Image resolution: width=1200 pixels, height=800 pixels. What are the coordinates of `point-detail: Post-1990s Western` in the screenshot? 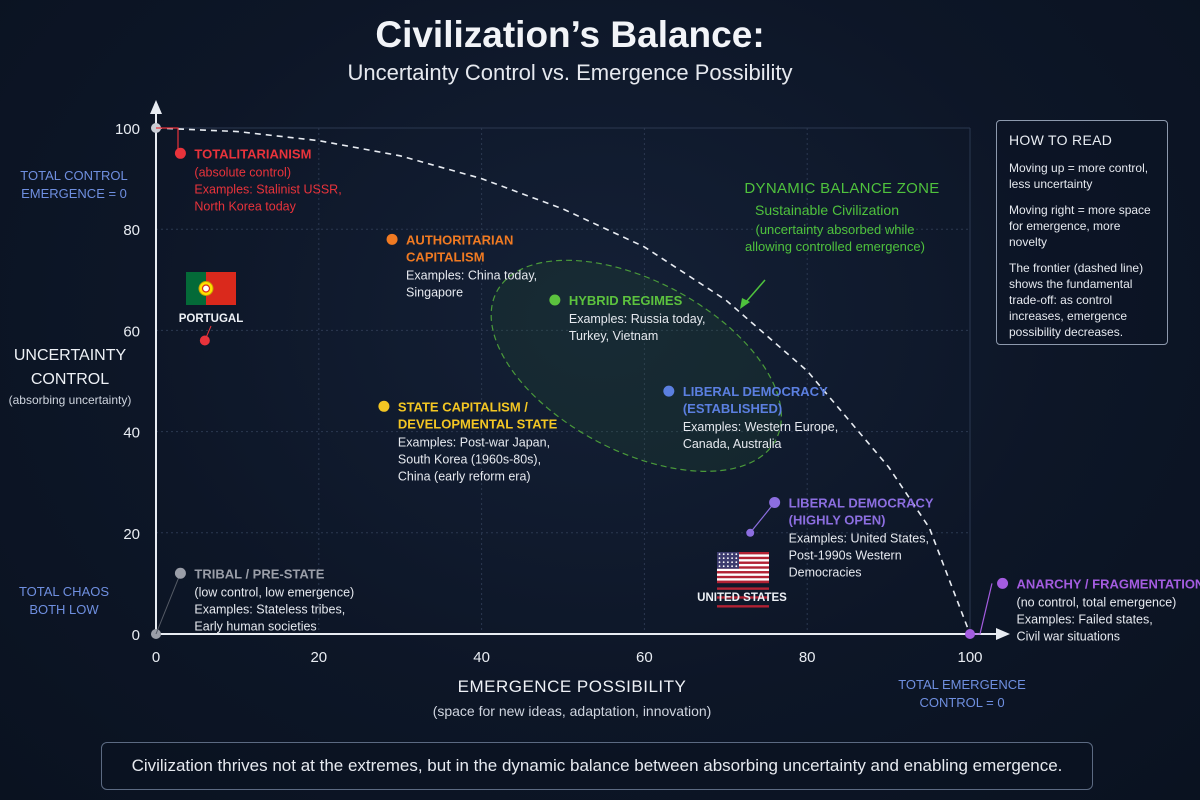 It's located at (845, 555).